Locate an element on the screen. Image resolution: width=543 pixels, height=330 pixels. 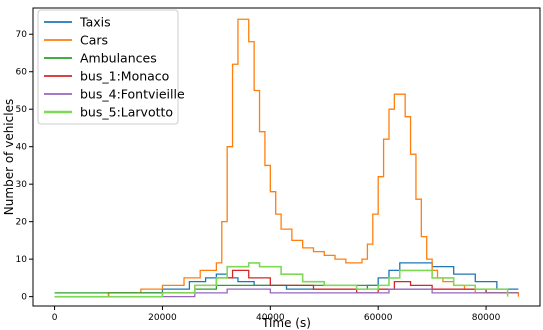
y-tick-label: 20 is located at coordinates (22, 223).